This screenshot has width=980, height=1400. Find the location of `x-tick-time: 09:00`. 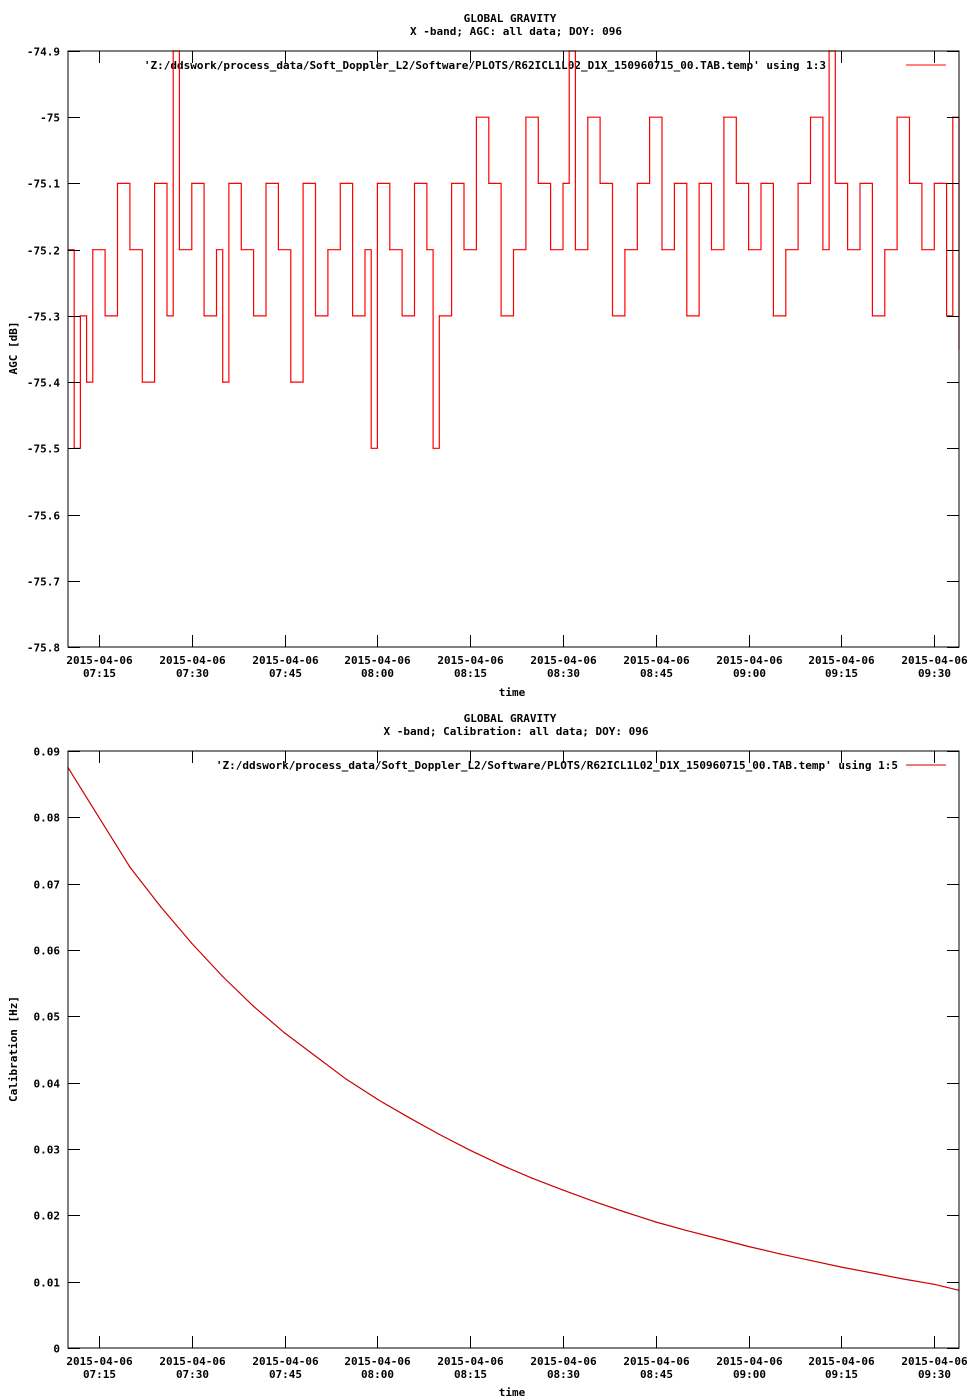

x-tick-time: 09:00 is located at coordinates (749, 1374).